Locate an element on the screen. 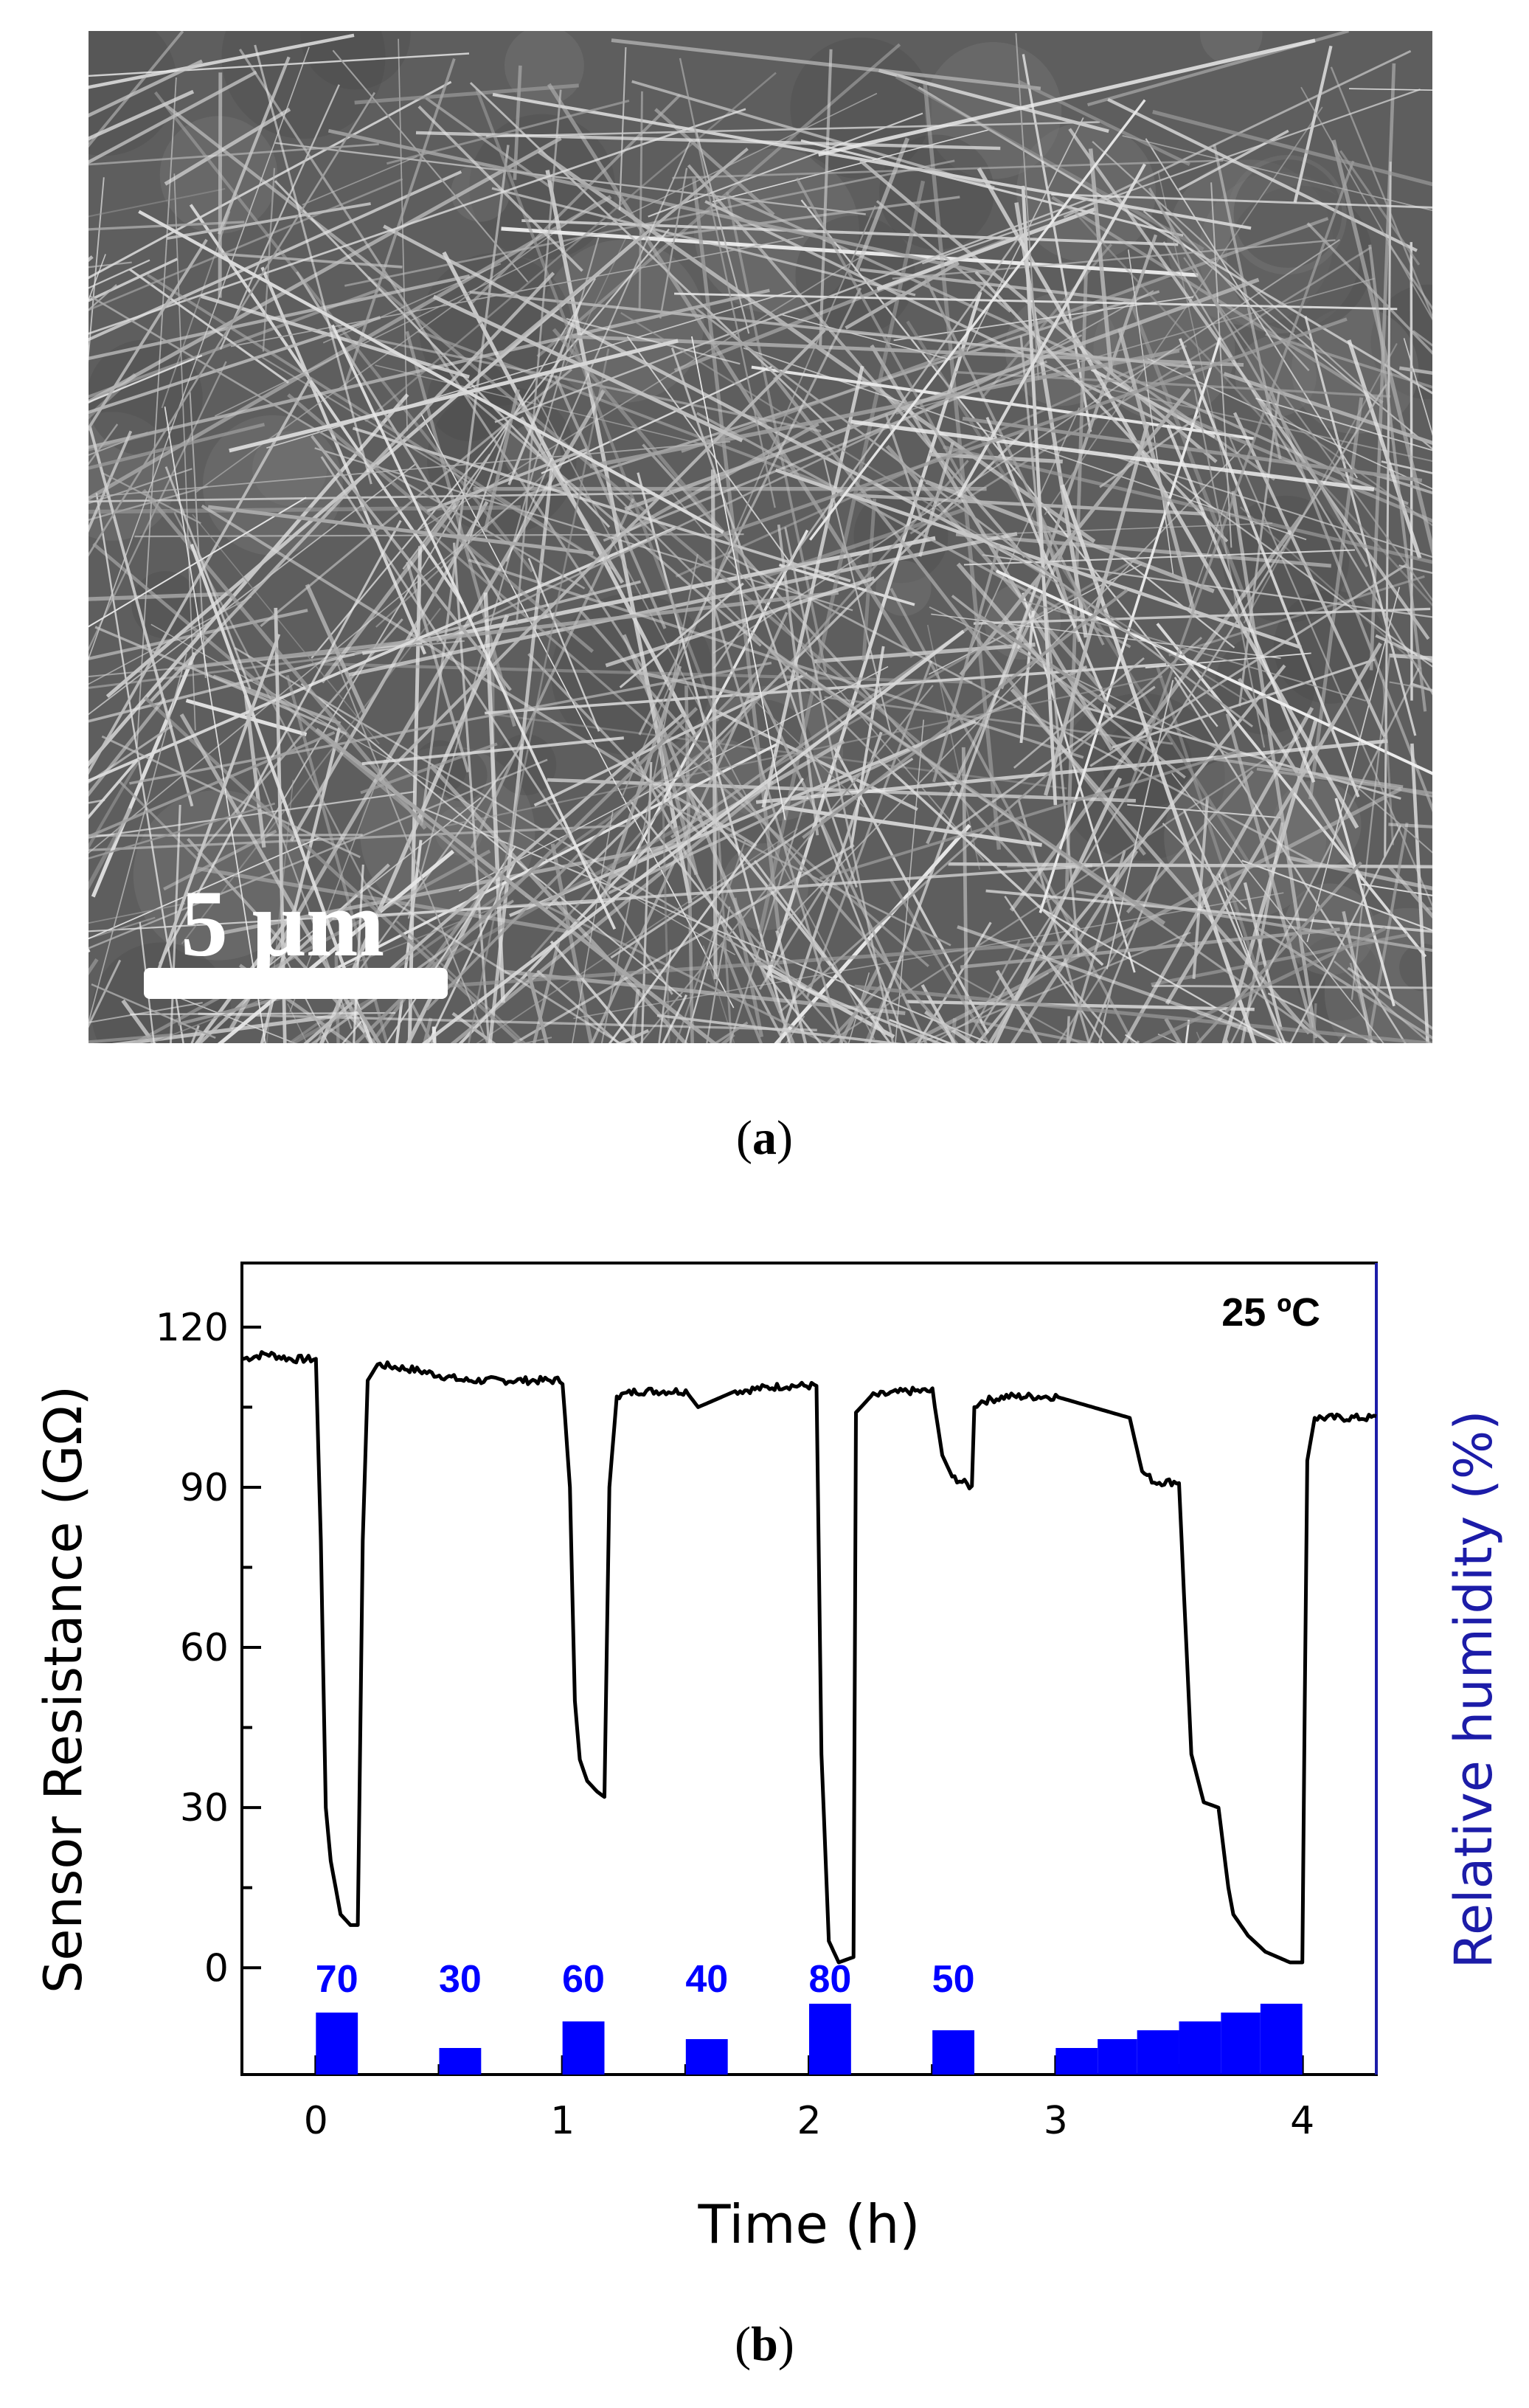 The width and height of the screenshot is (1529, 2408). caption-a-letter: a is located at coordinates (764, 1138).